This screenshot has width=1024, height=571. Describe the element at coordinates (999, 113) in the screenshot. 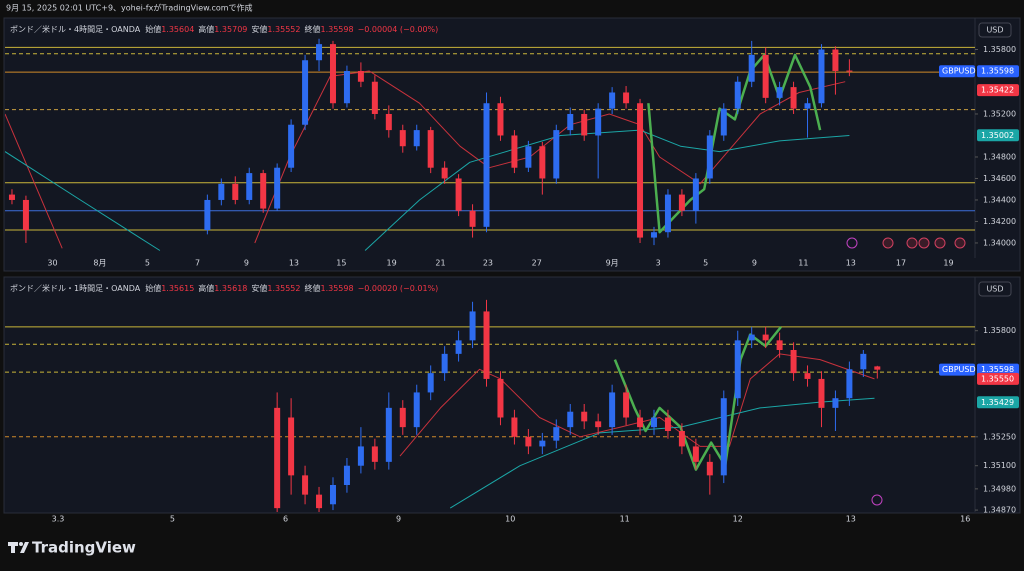

I see `y-tick-label: 1.35200` at that location.